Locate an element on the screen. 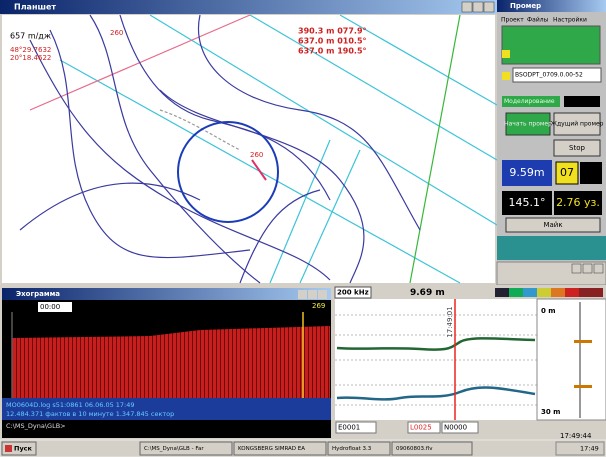 The width and height of the screenshot is (606, 457). mic-button-part is located at coordinates (553, 225).